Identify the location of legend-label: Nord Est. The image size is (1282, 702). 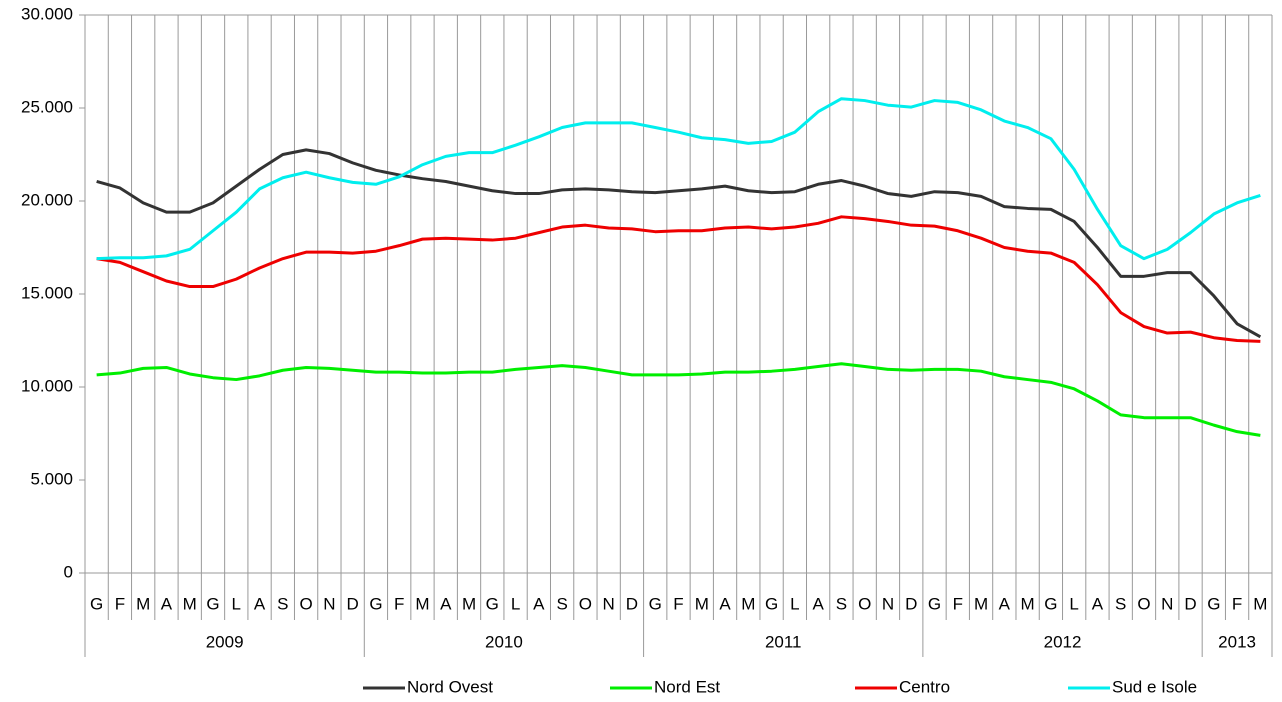
(687, 686).